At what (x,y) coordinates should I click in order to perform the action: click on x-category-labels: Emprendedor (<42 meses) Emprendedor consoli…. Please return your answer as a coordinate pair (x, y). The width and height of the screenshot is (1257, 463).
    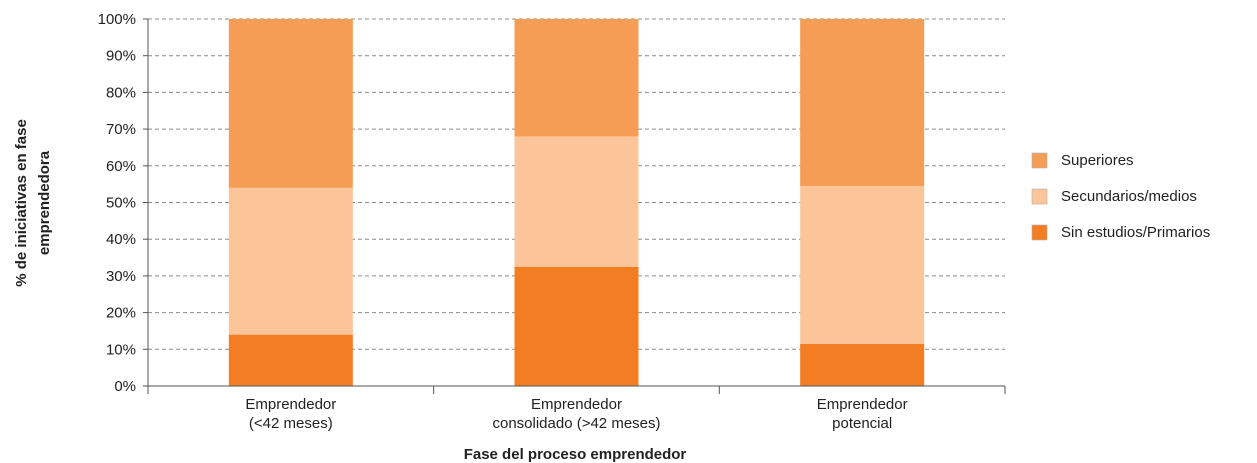
    Looking at the image, I should click on (576, 414).